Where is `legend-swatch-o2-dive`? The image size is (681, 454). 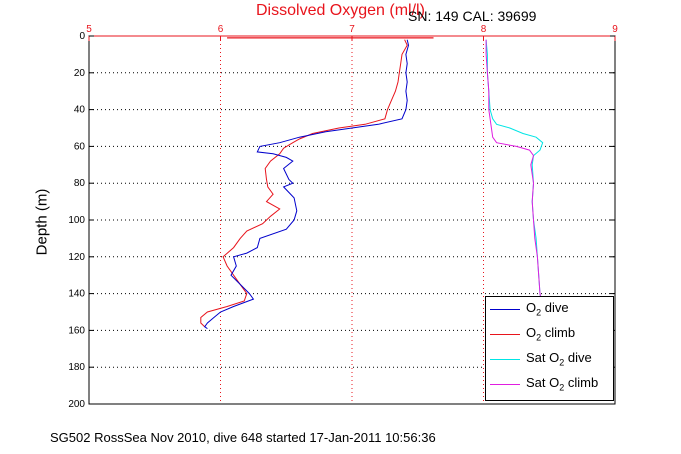 legend-swatch-o2-dive is located at coordinates (505, 309).